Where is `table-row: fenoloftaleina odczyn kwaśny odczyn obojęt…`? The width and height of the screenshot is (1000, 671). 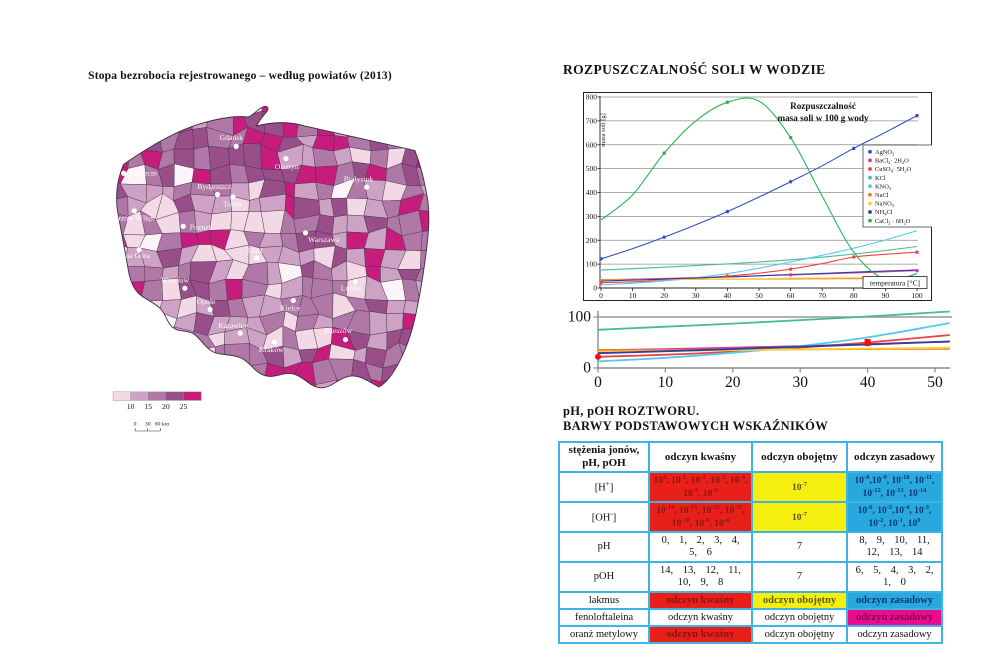
table-row: fenoloftaleina odczyn kwaśny odczyn obojęt… is located at coordinates (750, 618).